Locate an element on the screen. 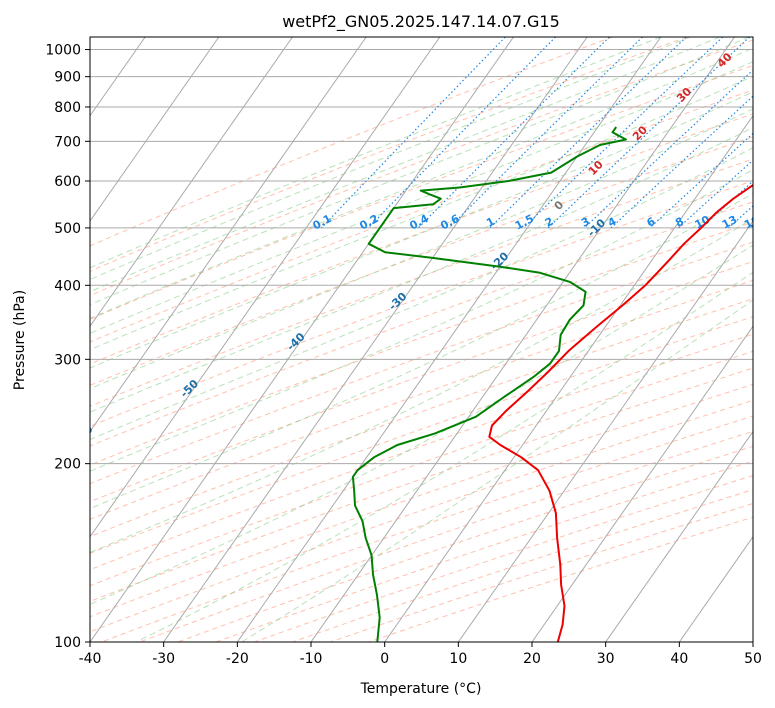  x-tick-label: 50 is located at coordinates (753, 659).